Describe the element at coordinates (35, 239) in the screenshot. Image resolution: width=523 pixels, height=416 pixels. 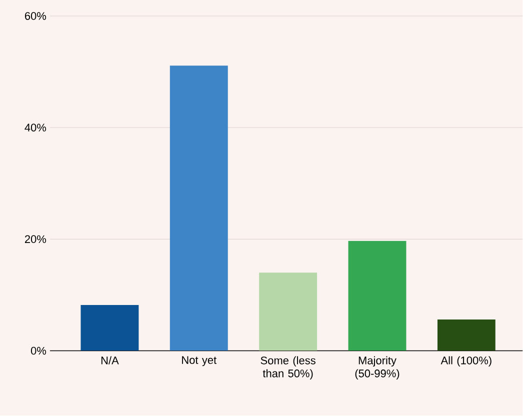
I see `y-tick-label: 20%` at that location.